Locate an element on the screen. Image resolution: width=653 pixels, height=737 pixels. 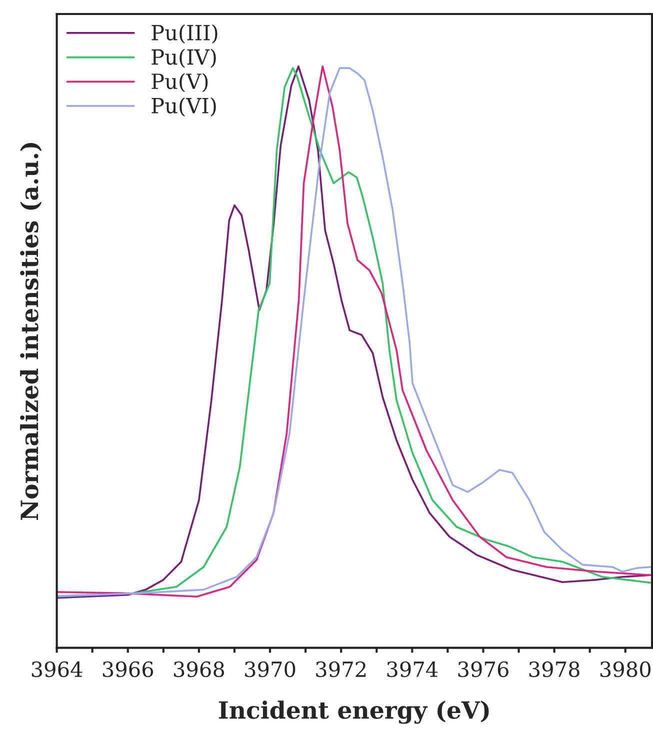
x-tick-label: 3972 is located at coordinates (341, 669).